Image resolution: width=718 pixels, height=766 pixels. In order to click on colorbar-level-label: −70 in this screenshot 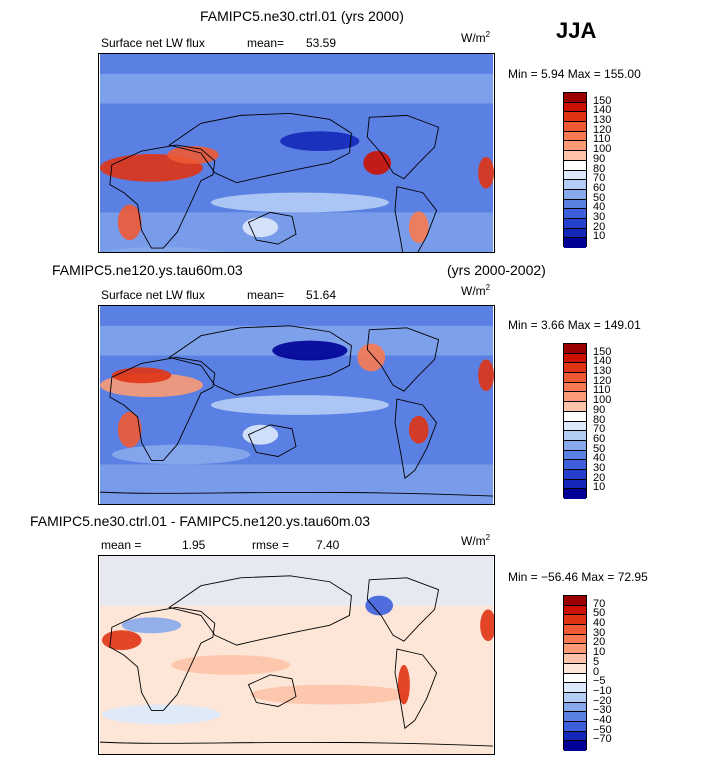, I will do `click(602, 739)`.